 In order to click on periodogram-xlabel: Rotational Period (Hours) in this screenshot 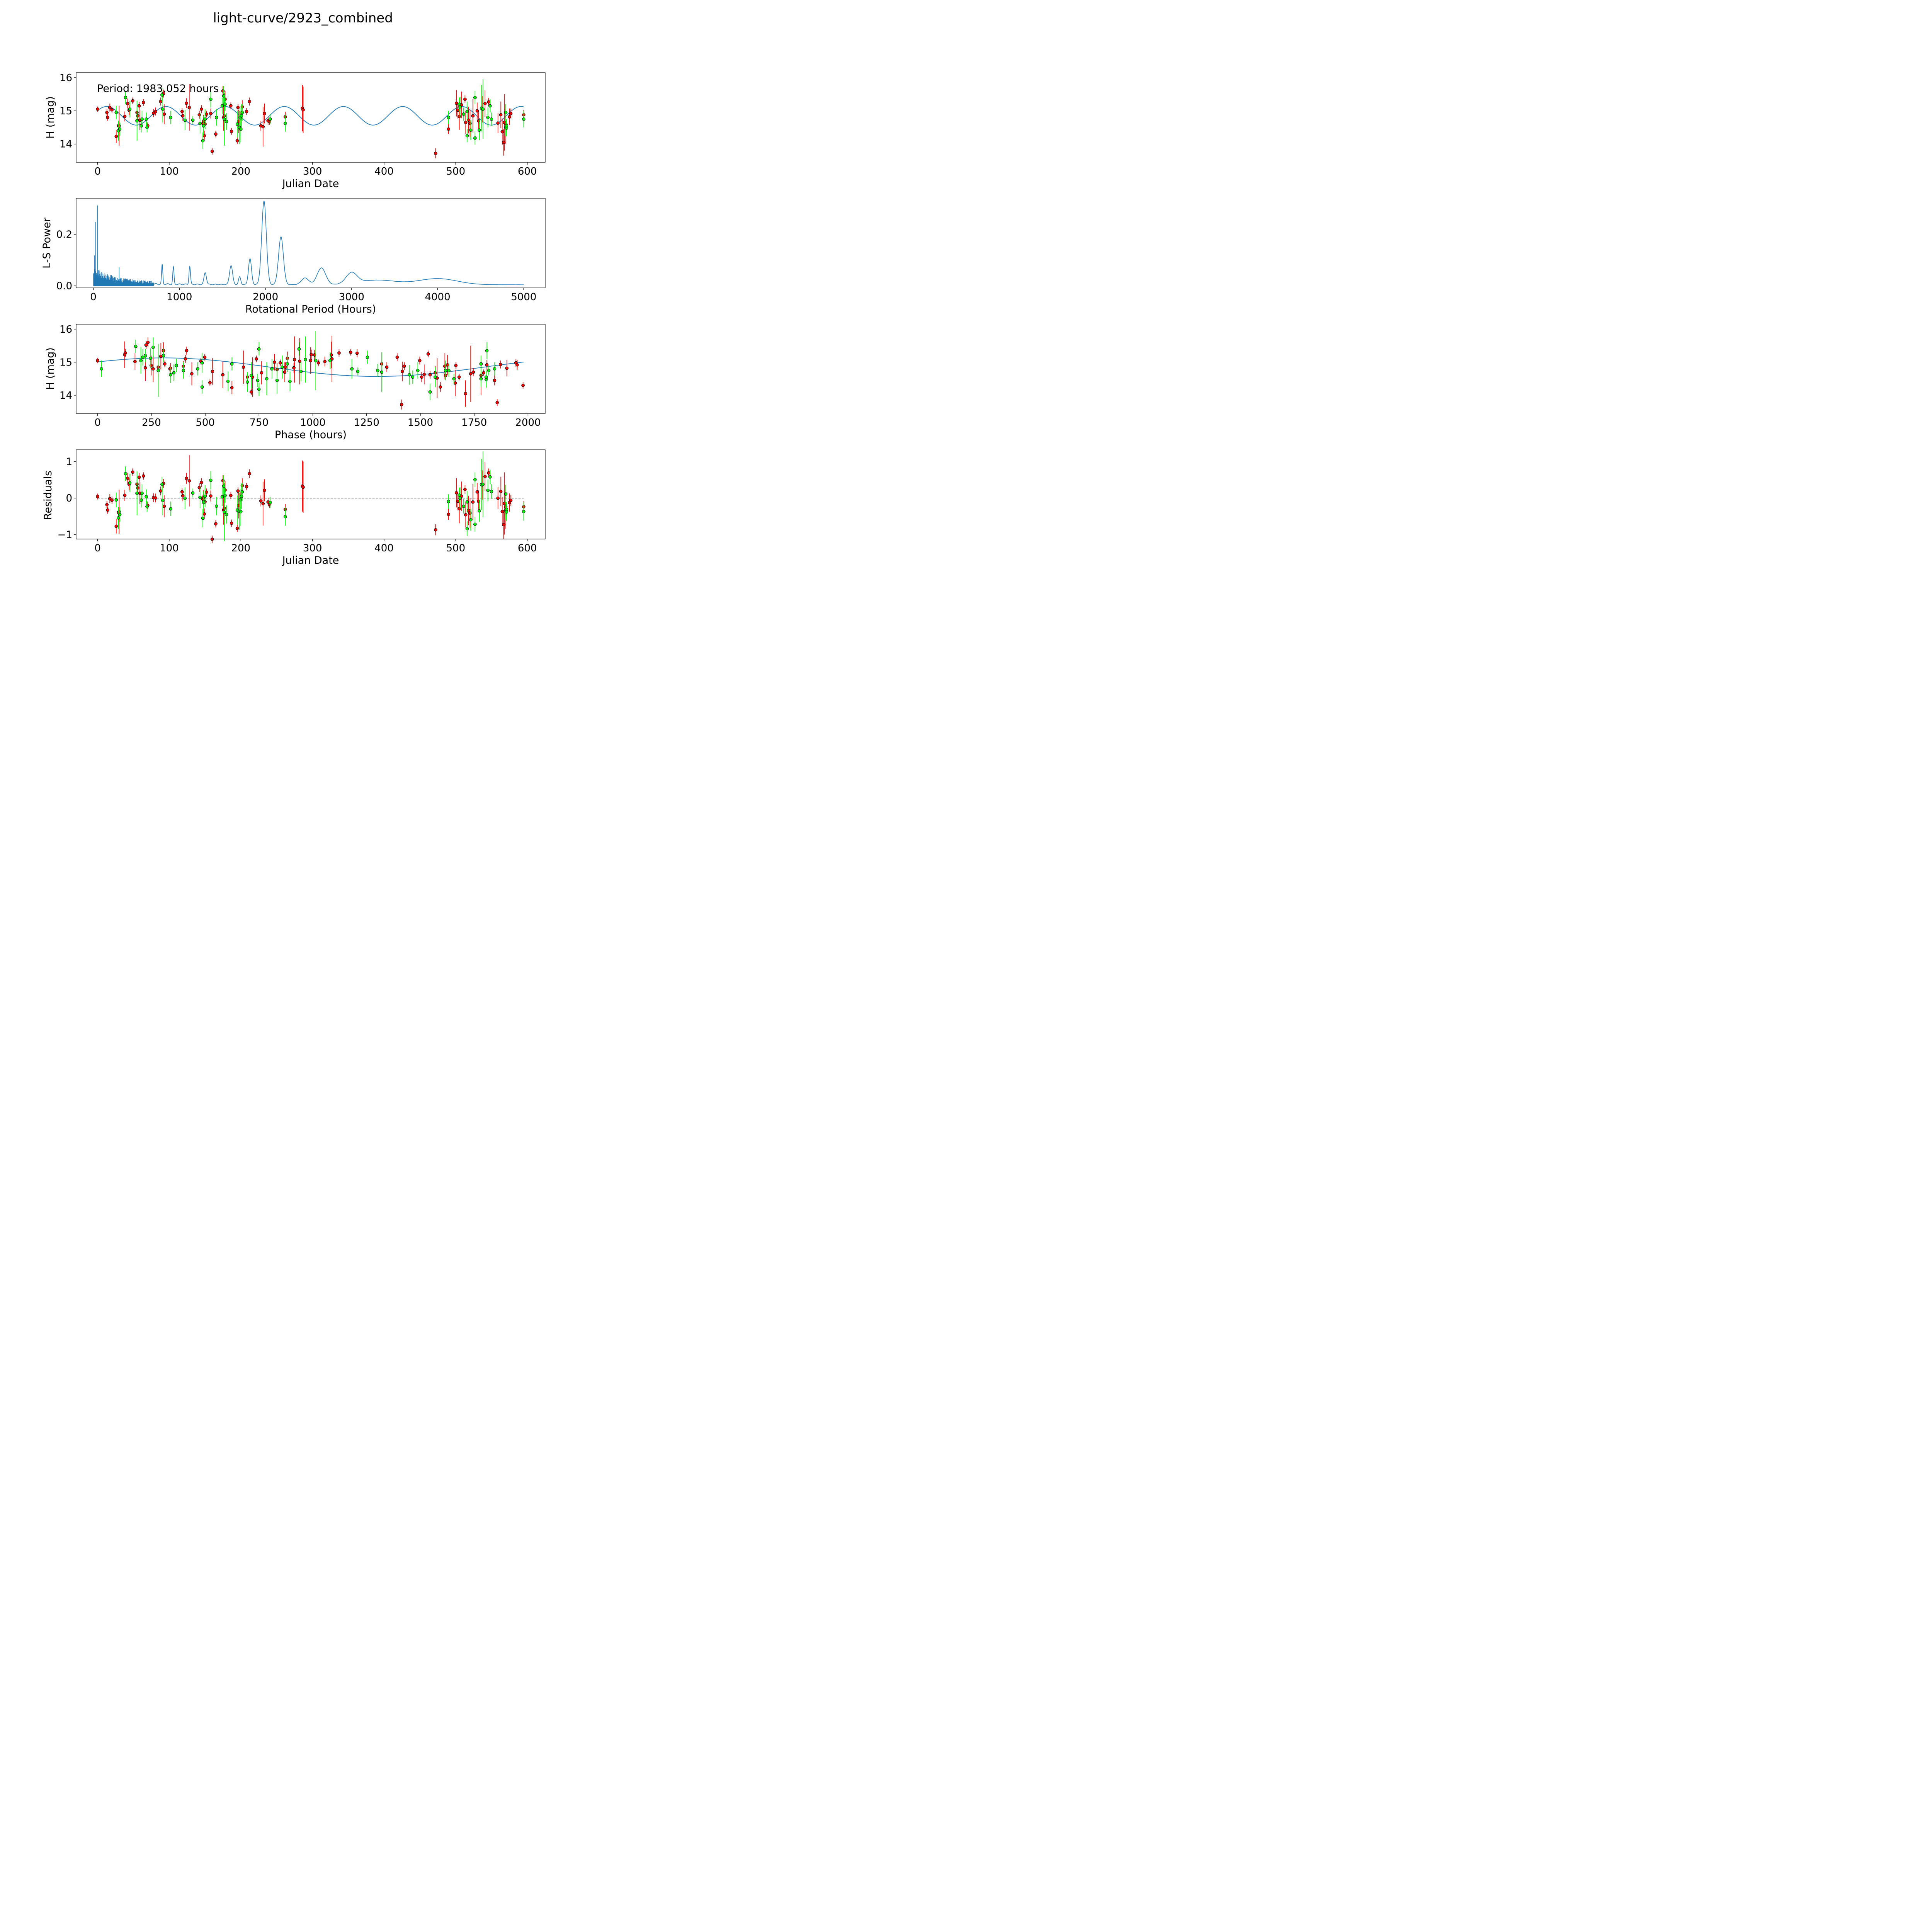, I will do `click(310, 309)`.